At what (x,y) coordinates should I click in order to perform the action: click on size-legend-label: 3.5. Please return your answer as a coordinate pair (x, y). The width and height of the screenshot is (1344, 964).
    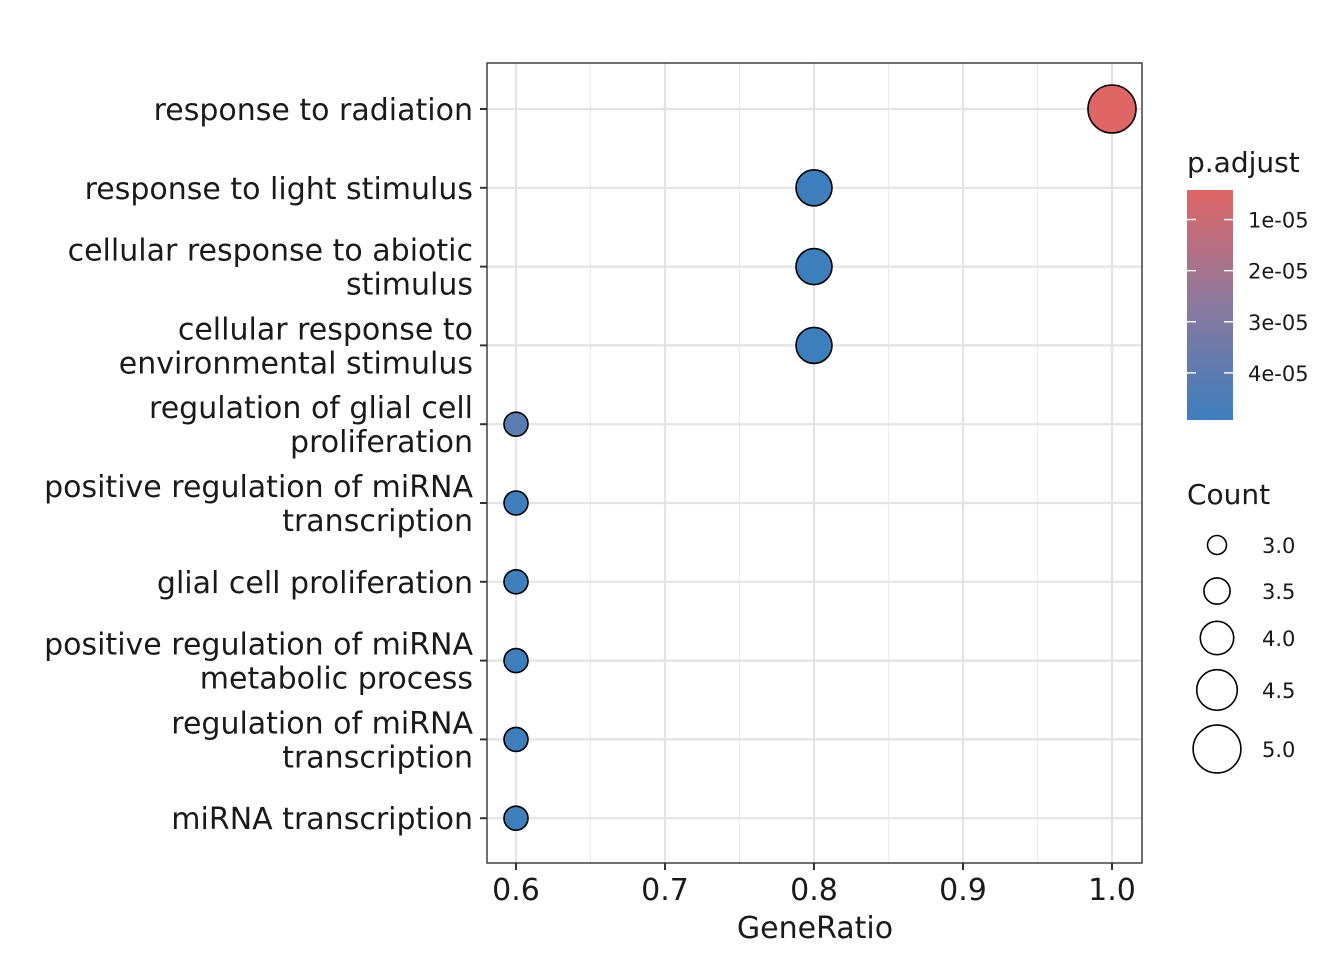
    Looking at the image, I should click on (1278, 592).